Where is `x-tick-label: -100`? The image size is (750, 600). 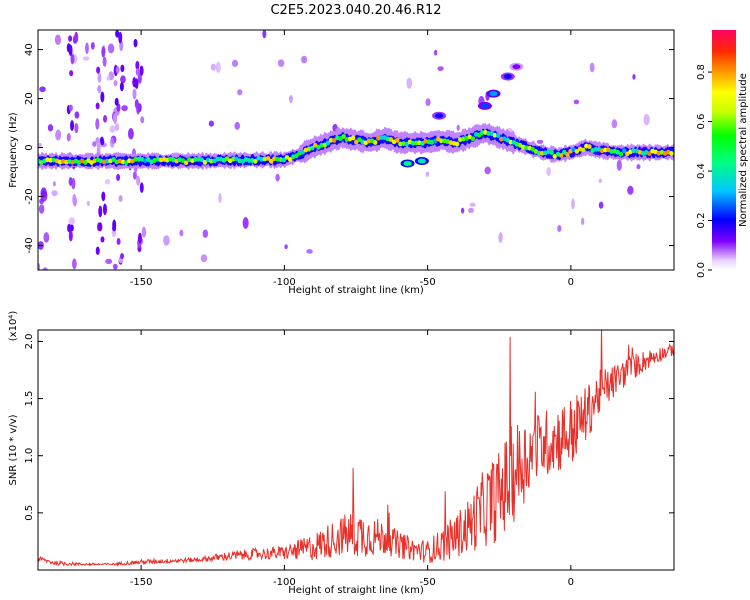 x-tick-label: -100 is located at coordinates (284, 582).